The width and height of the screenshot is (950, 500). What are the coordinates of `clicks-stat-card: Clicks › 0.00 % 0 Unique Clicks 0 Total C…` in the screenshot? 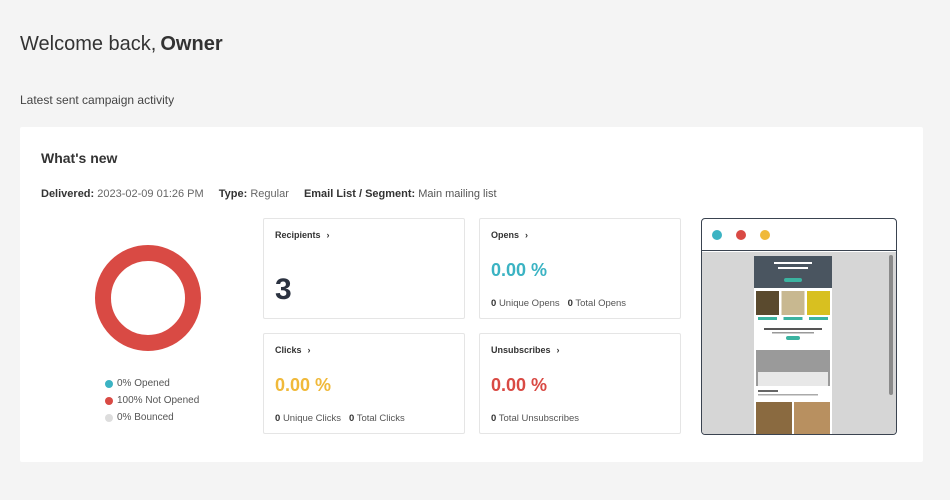 It's located at (364, 383).